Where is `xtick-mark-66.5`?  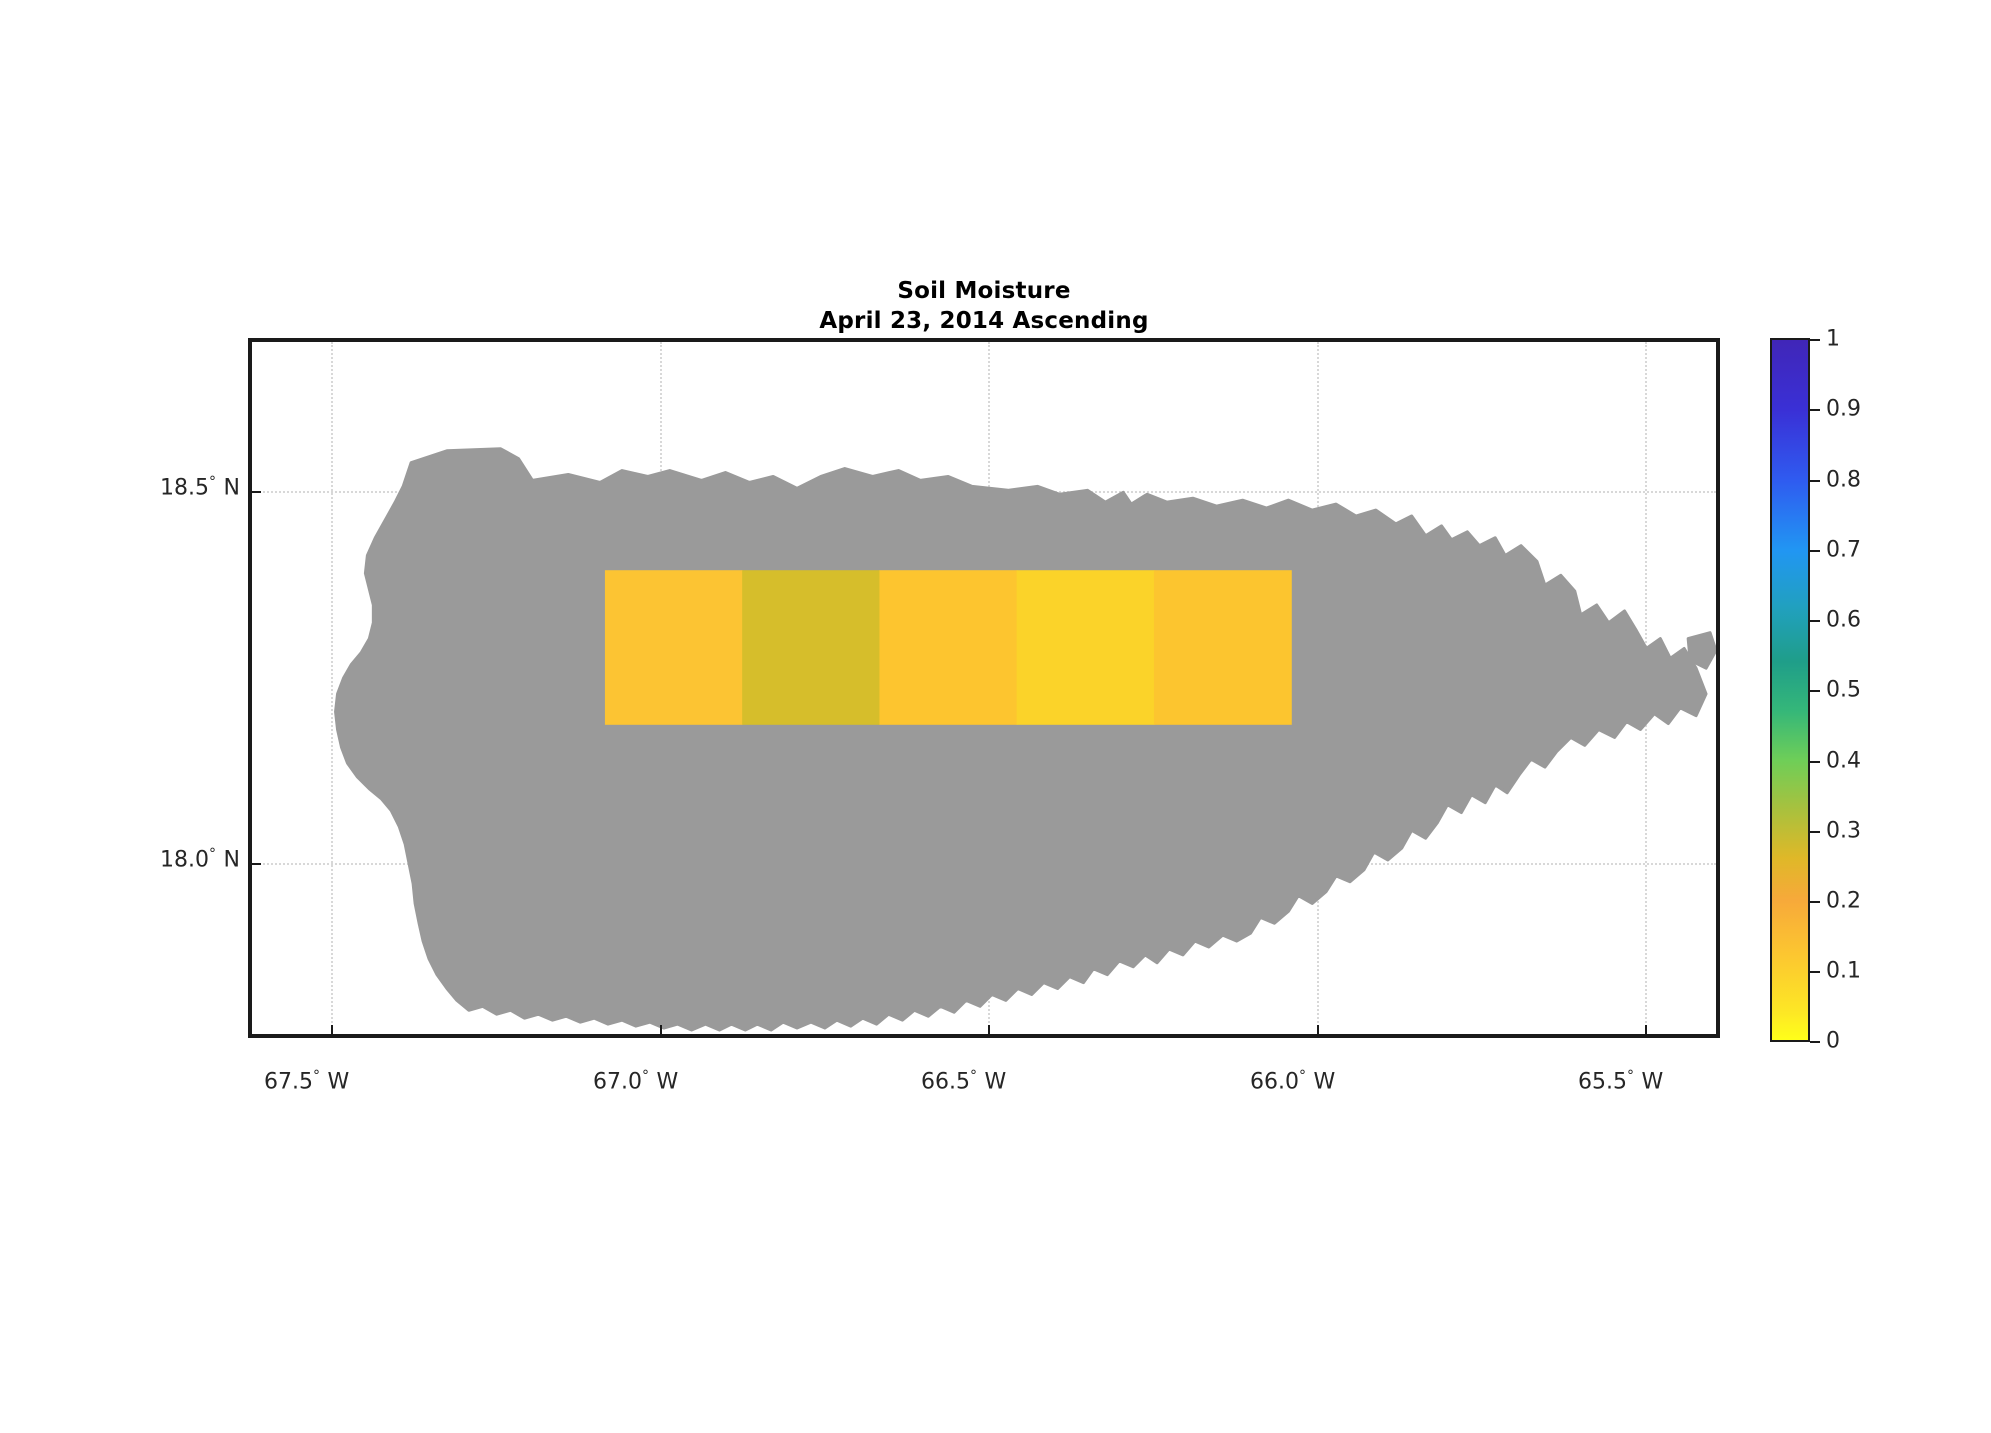
xtick-mark-66.5 is located at coordinates (989, 1029).